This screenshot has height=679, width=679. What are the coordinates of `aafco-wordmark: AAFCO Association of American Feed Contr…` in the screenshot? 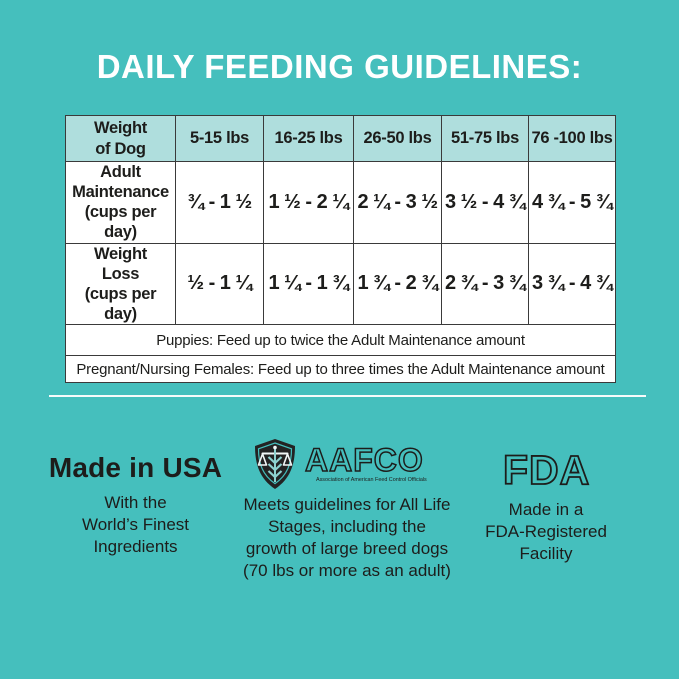 It's located at (373, 466).